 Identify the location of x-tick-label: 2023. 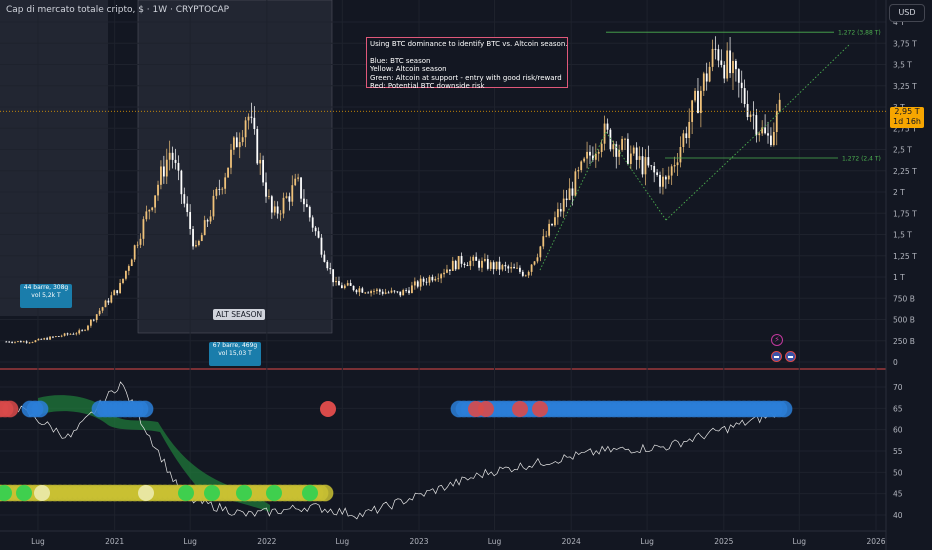
(418, 541).